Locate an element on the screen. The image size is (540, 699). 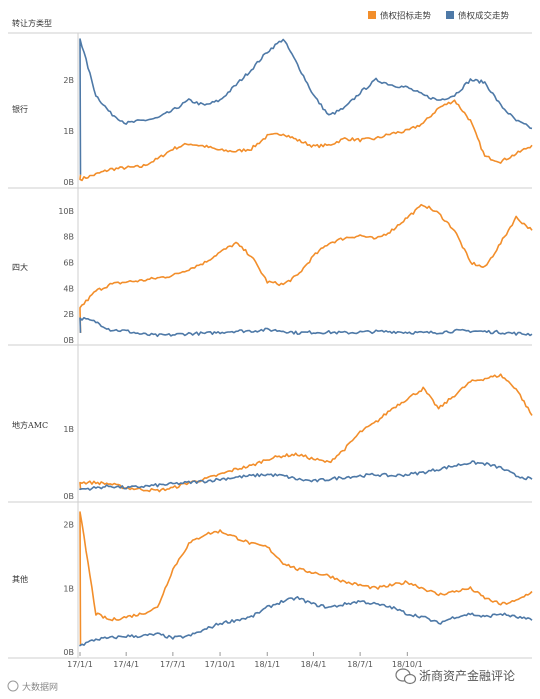
watermark-left-text: 大数据网 is located at coordinates (40, 687).